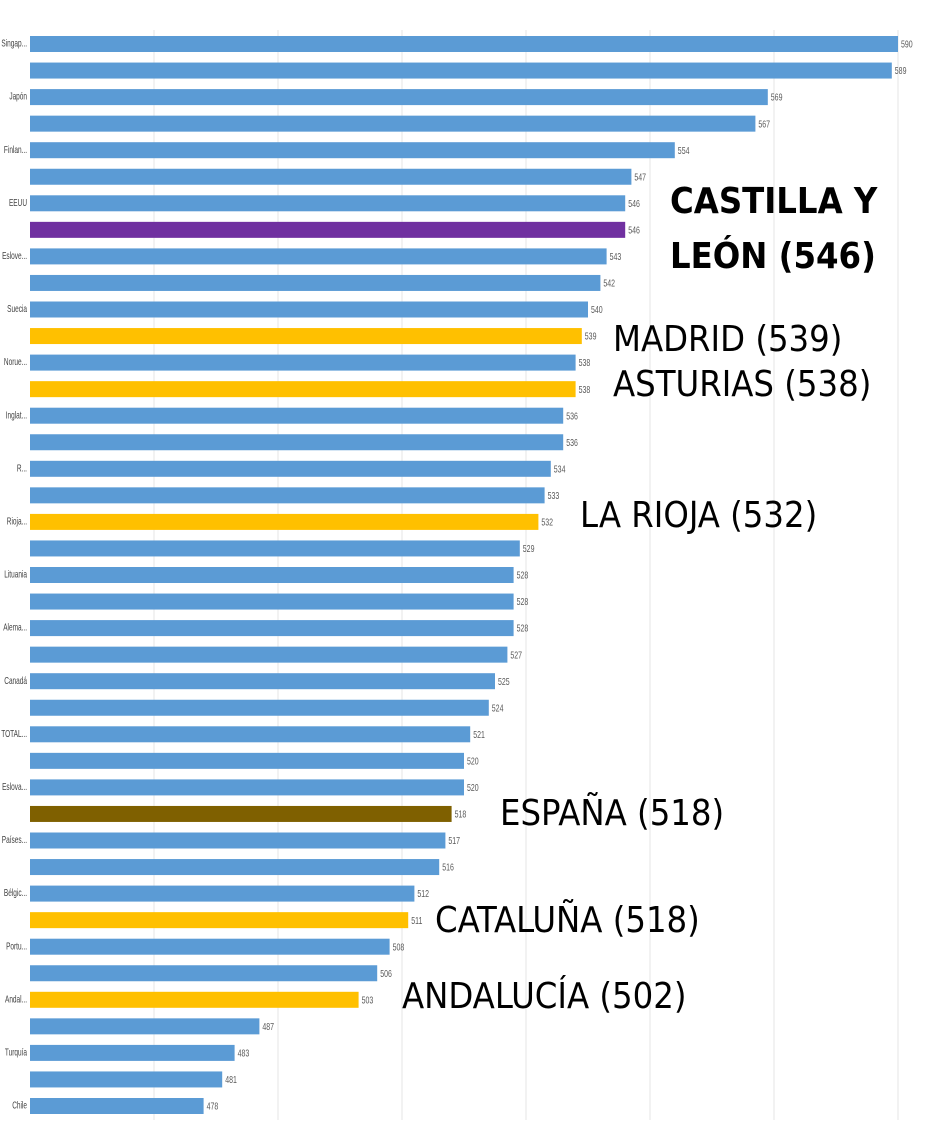 The width and height of the screenshot is (932, 1138). What do you see at coordinates (16, 1052) in the screenshot?
I see `category-label: Turquía` at bounding box center [16, 1052].